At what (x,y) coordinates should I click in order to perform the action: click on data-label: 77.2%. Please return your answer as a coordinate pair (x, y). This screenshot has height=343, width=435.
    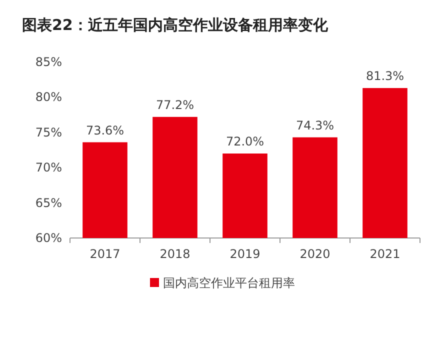
    Looking at the image, I should click on (175, 105).